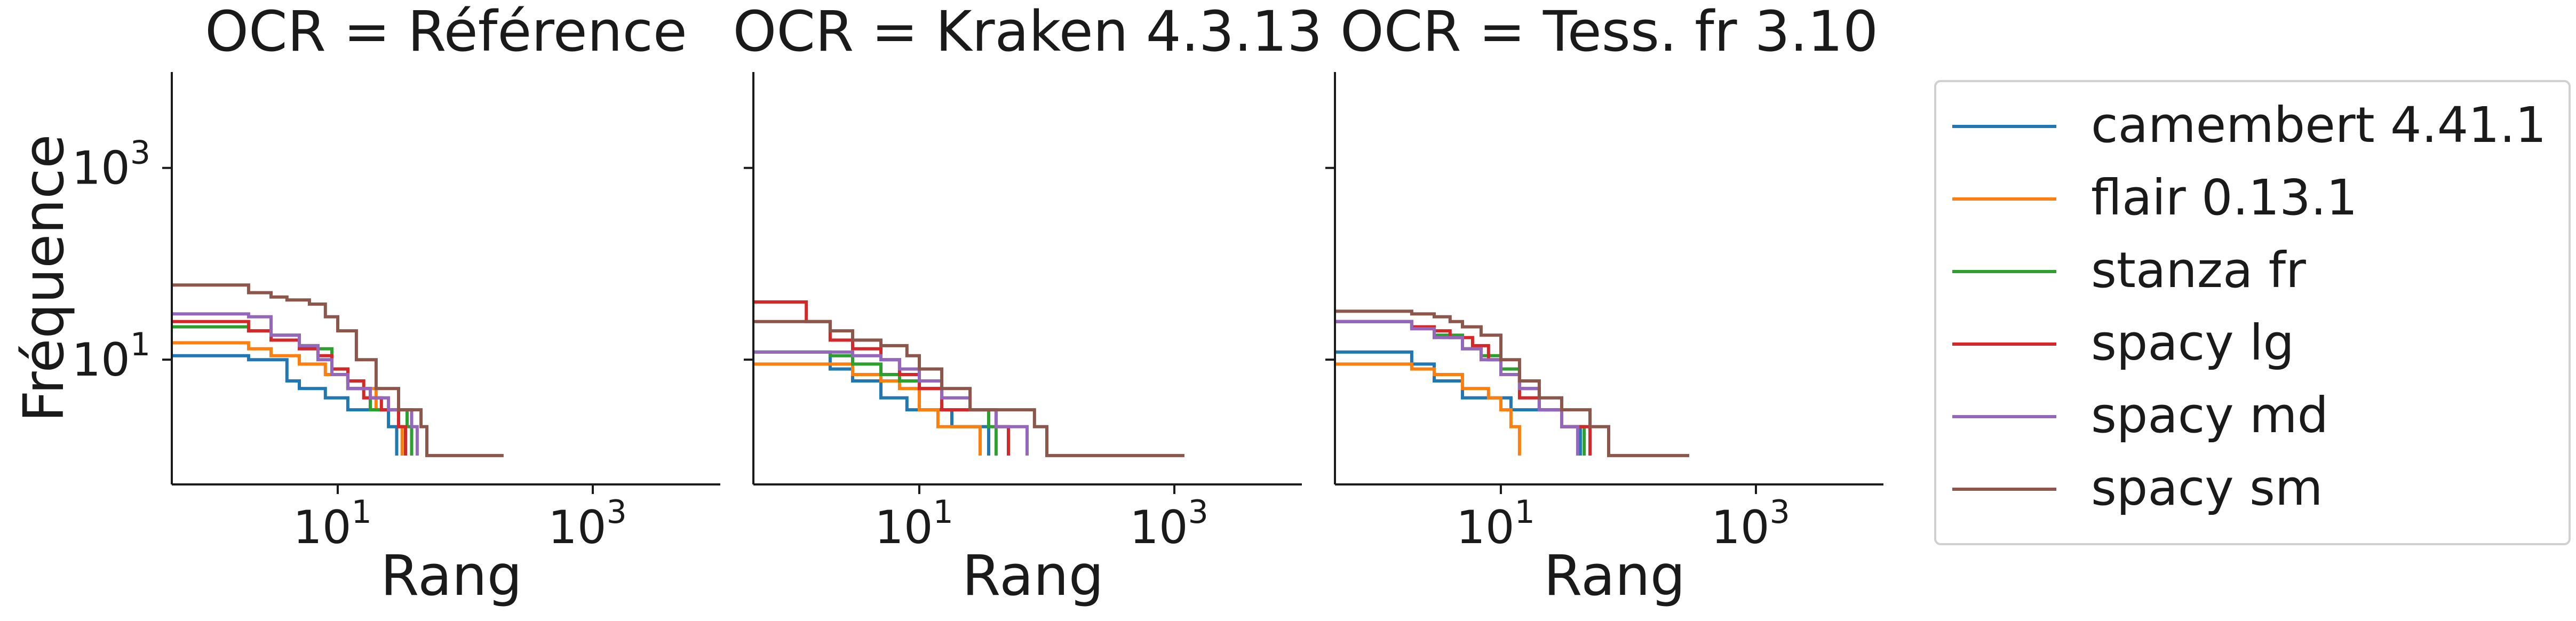 Image resolution: width=2576 pixels, height=621 pixels. What do you see at coordinates (110, 164) in the screenshot?
I see `y-tick-label: 10³` at bounding box center [110, 164].